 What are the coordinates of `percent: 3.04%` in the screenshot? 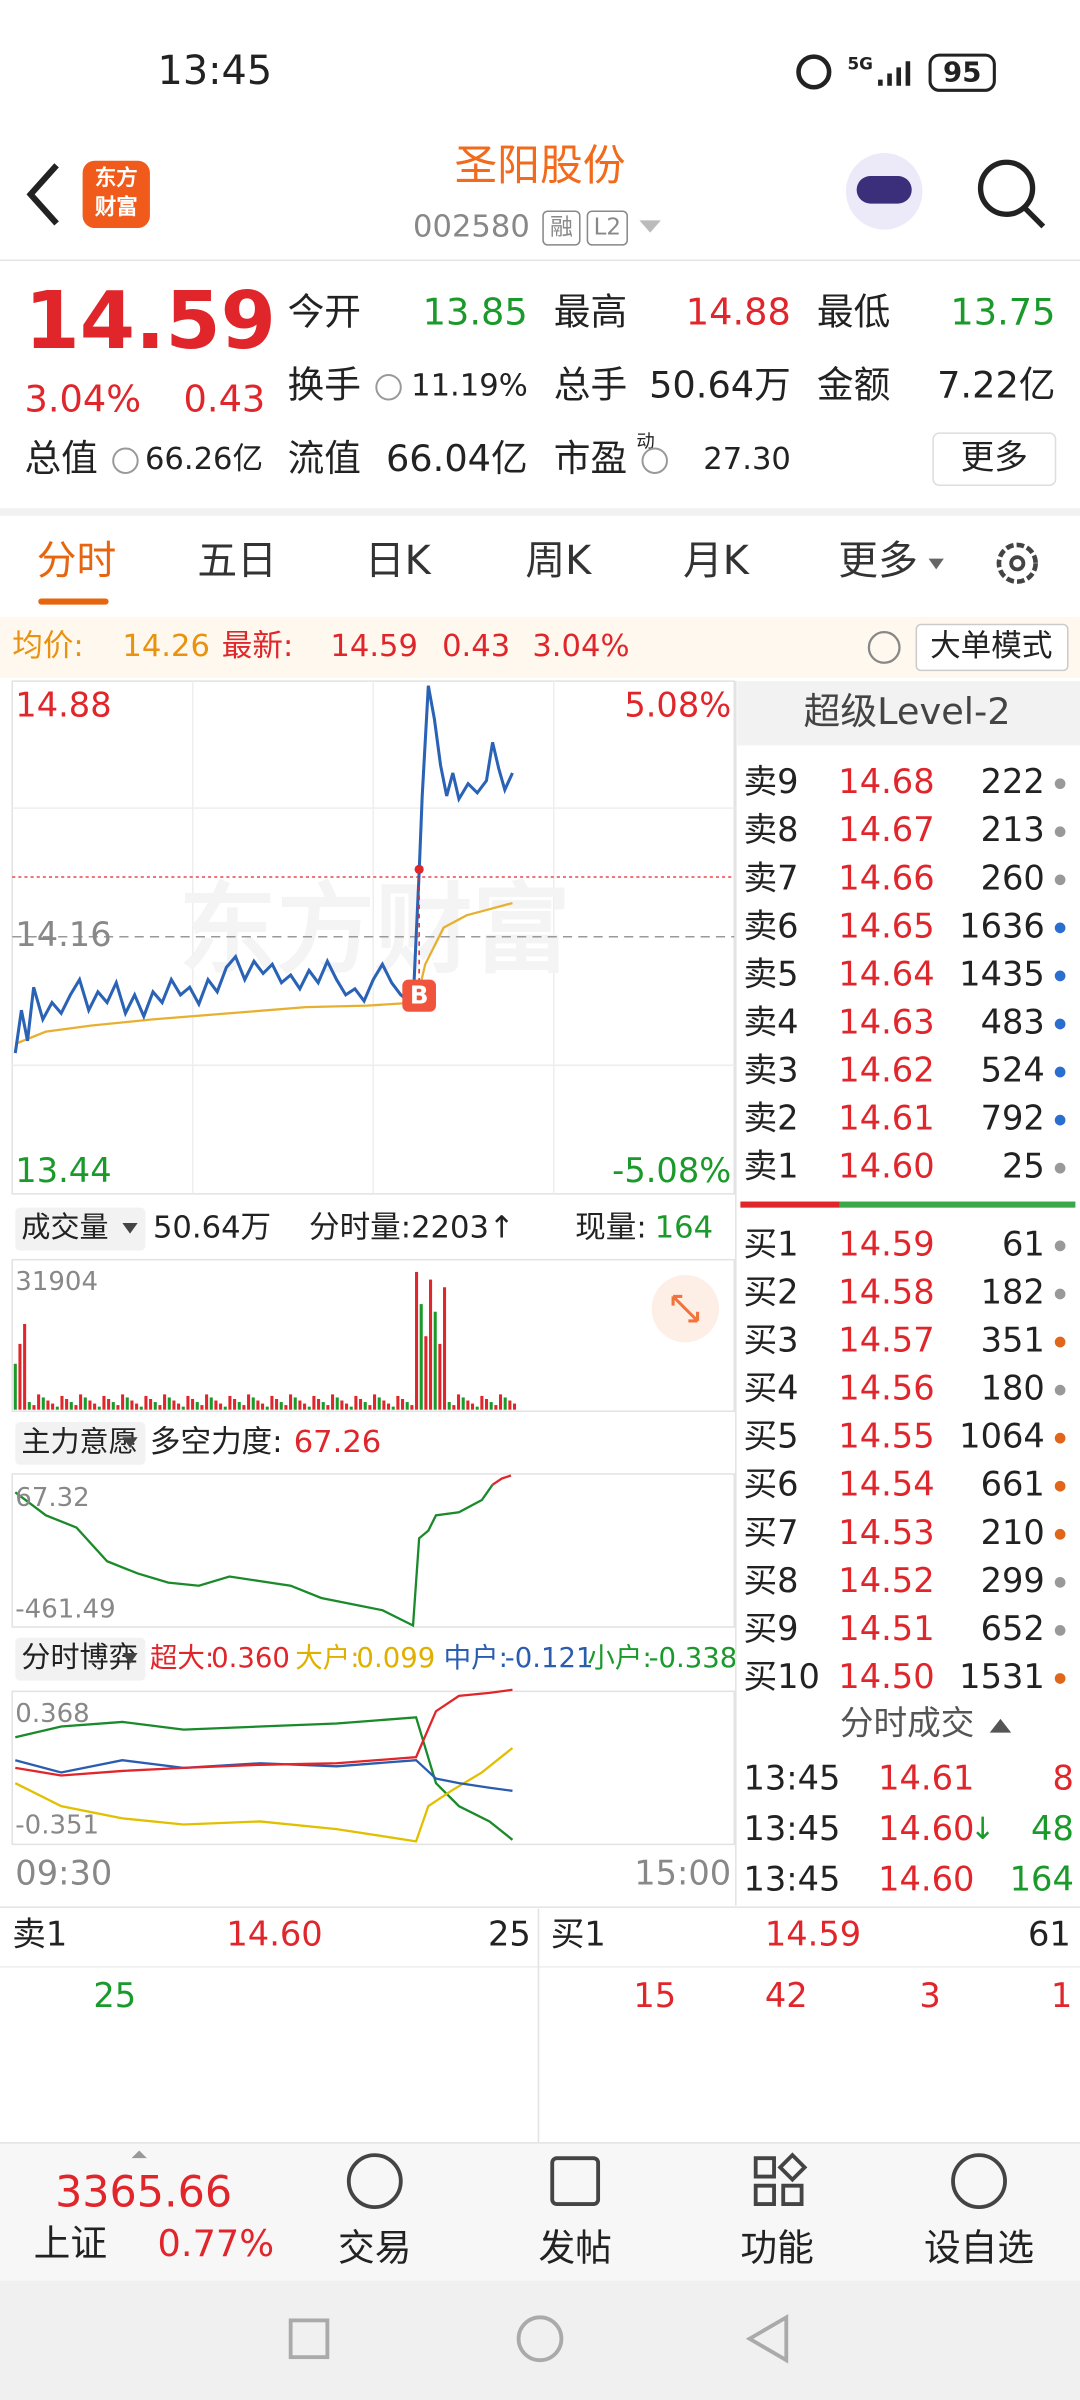 It's located at (82, 399).